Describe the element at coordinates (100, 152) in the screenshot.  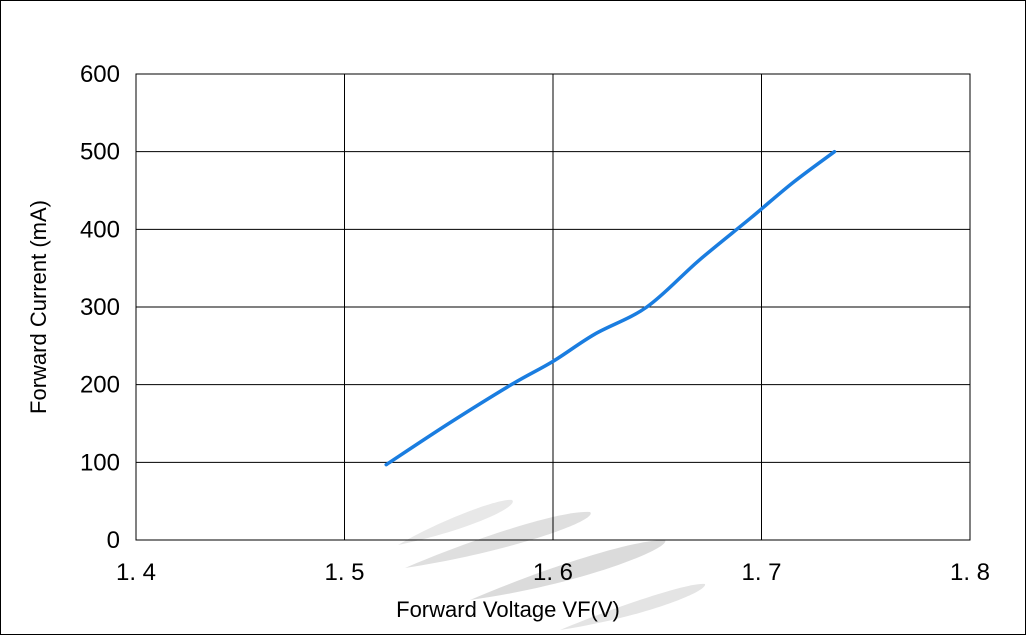
I see `y-tick-label: 500` at that location.